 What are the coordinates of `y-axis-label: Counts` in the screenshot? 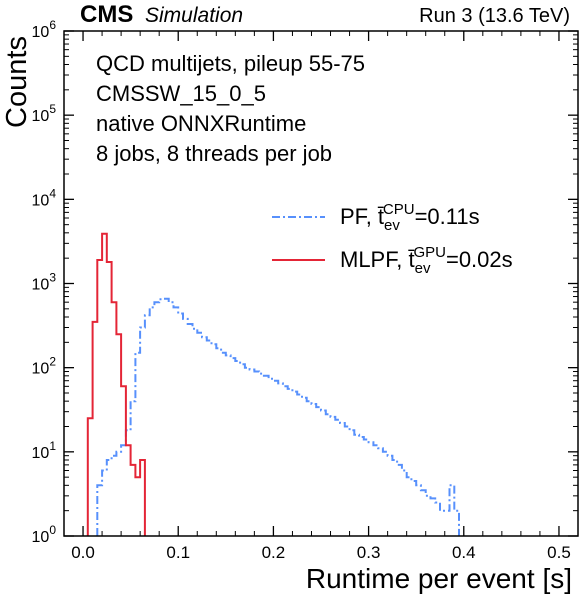 It's located at (17, 82).